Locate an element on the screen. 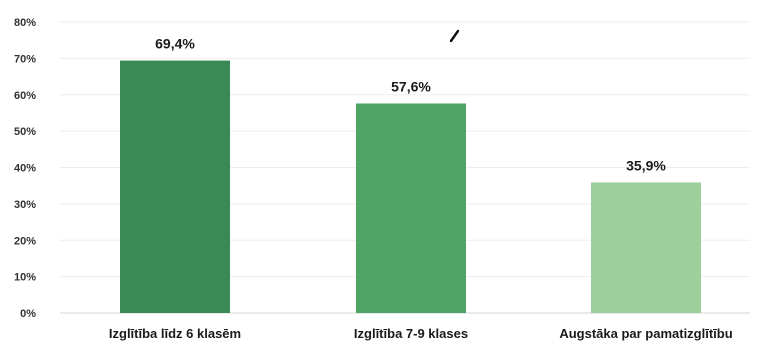  data-label: 57,6% is located at coordinates (411, 86).